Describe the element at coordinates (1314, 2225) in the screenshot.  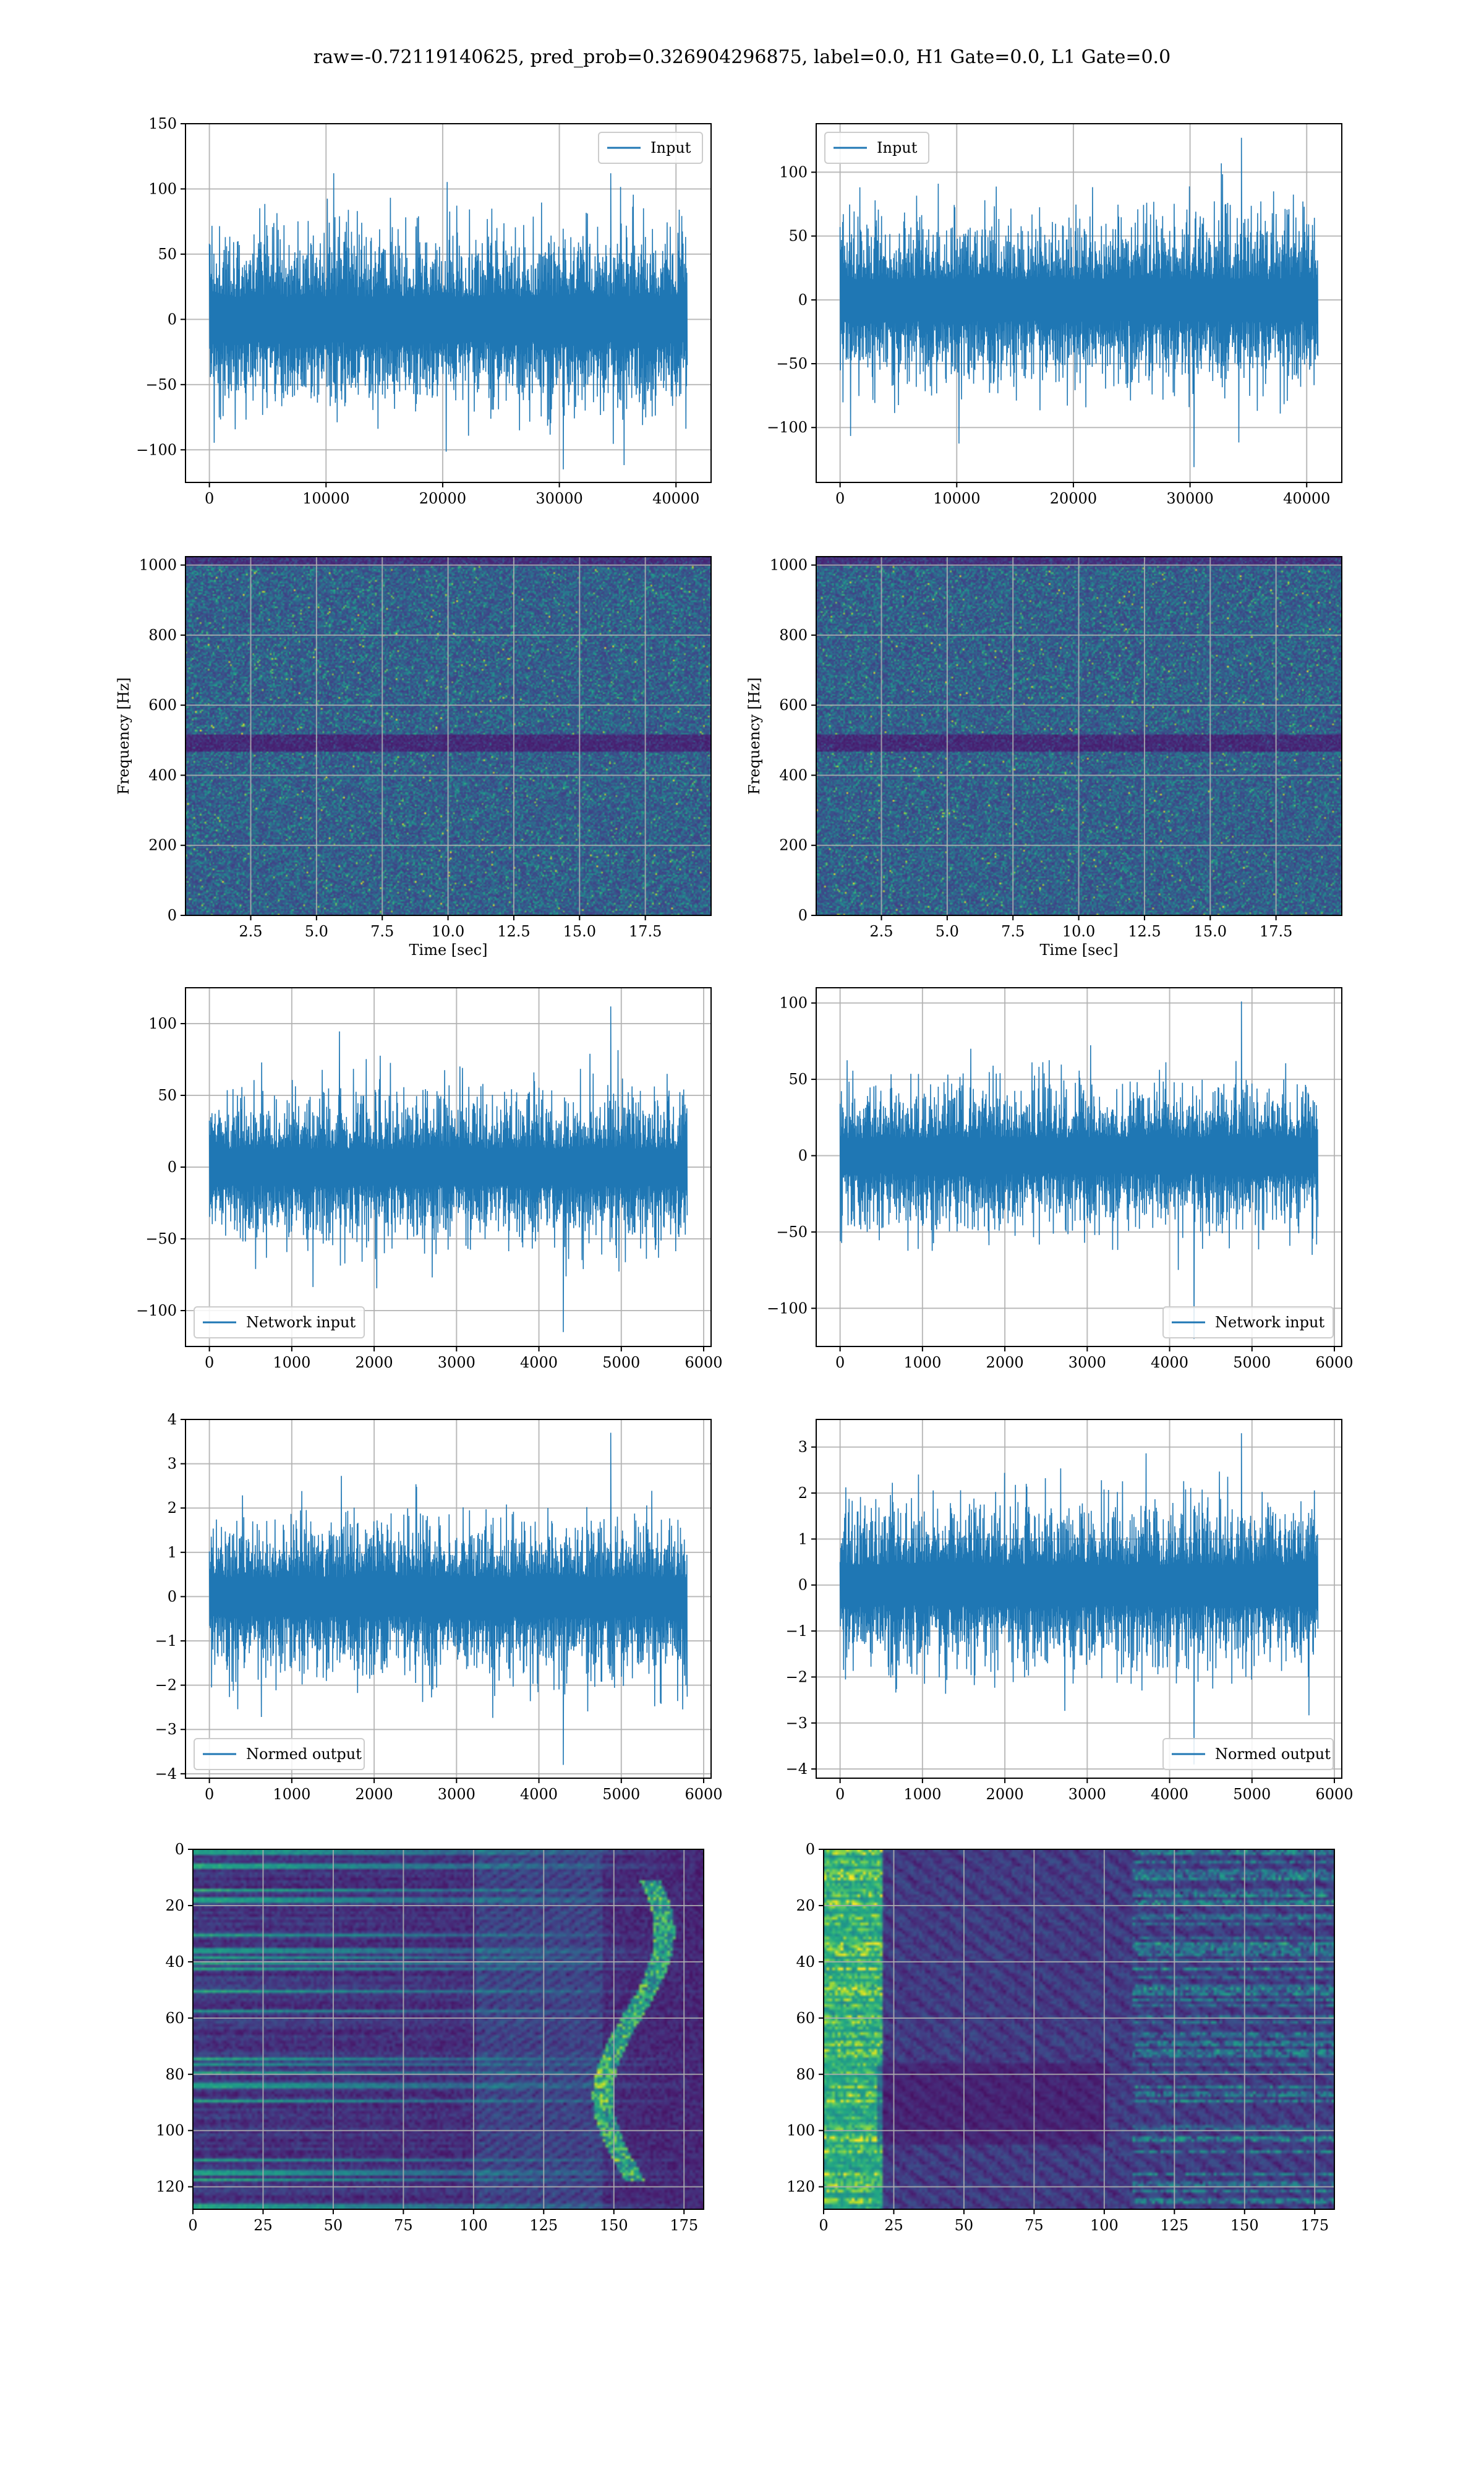
I see `x-tick-label: 175` at that location.